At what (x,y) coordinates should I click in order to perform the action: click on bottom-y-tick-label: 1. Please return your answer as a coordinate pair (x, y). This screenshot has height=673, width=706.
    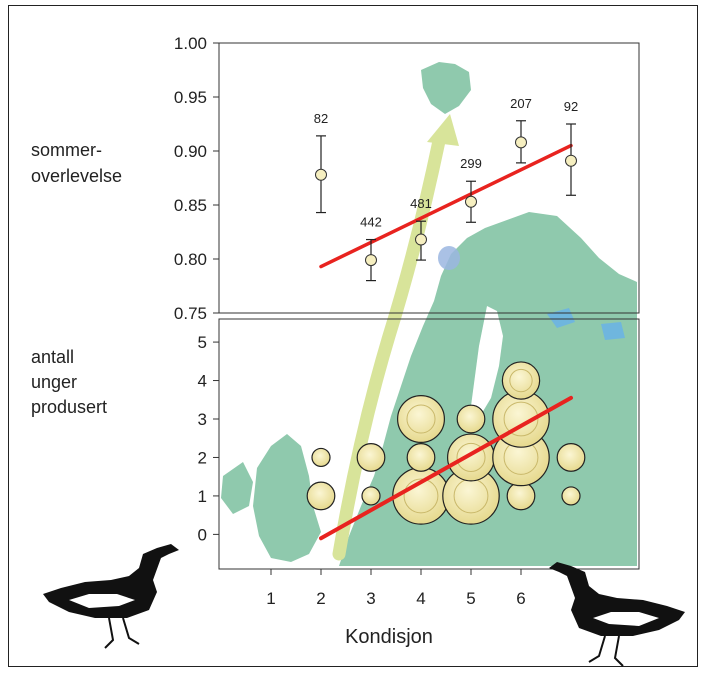
    Looking at the image, I should click on (202, 496).